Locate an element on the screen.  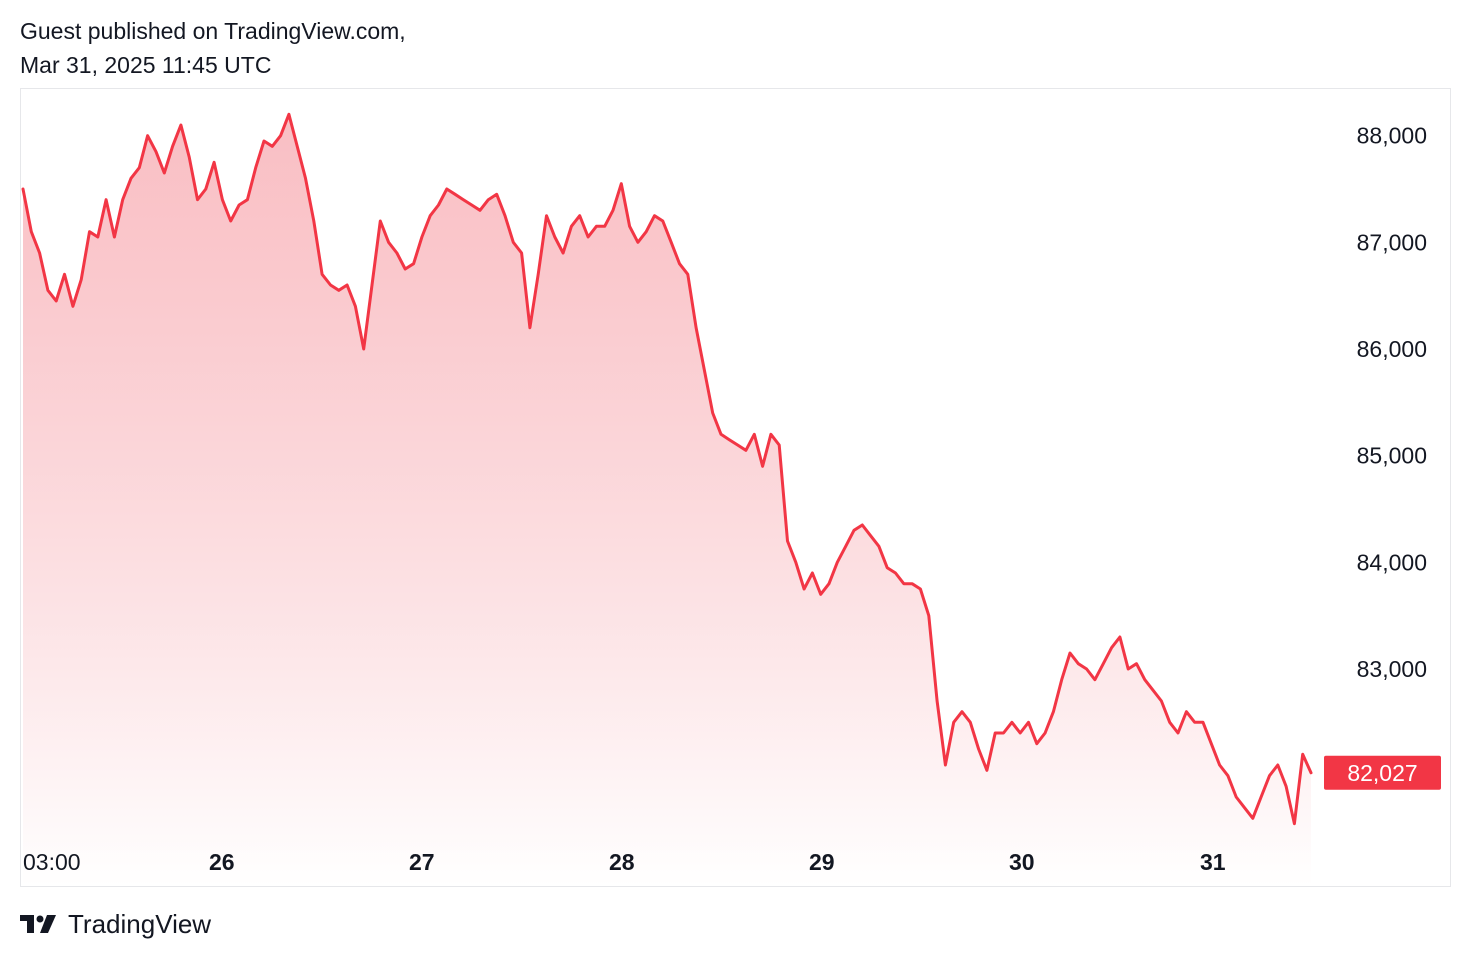
last-price-badge-bg is located at coordinates (1382, 772).